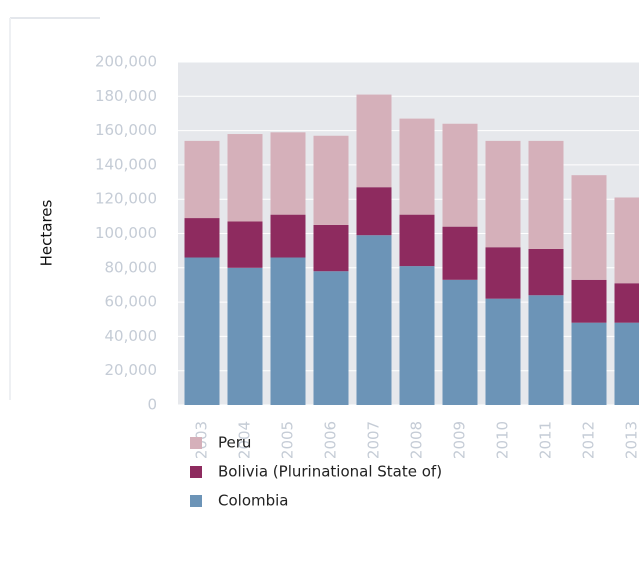 The height and width of the screenshot is (572, 639). I want to click on legend-label: Colombia, so click(253, 501).